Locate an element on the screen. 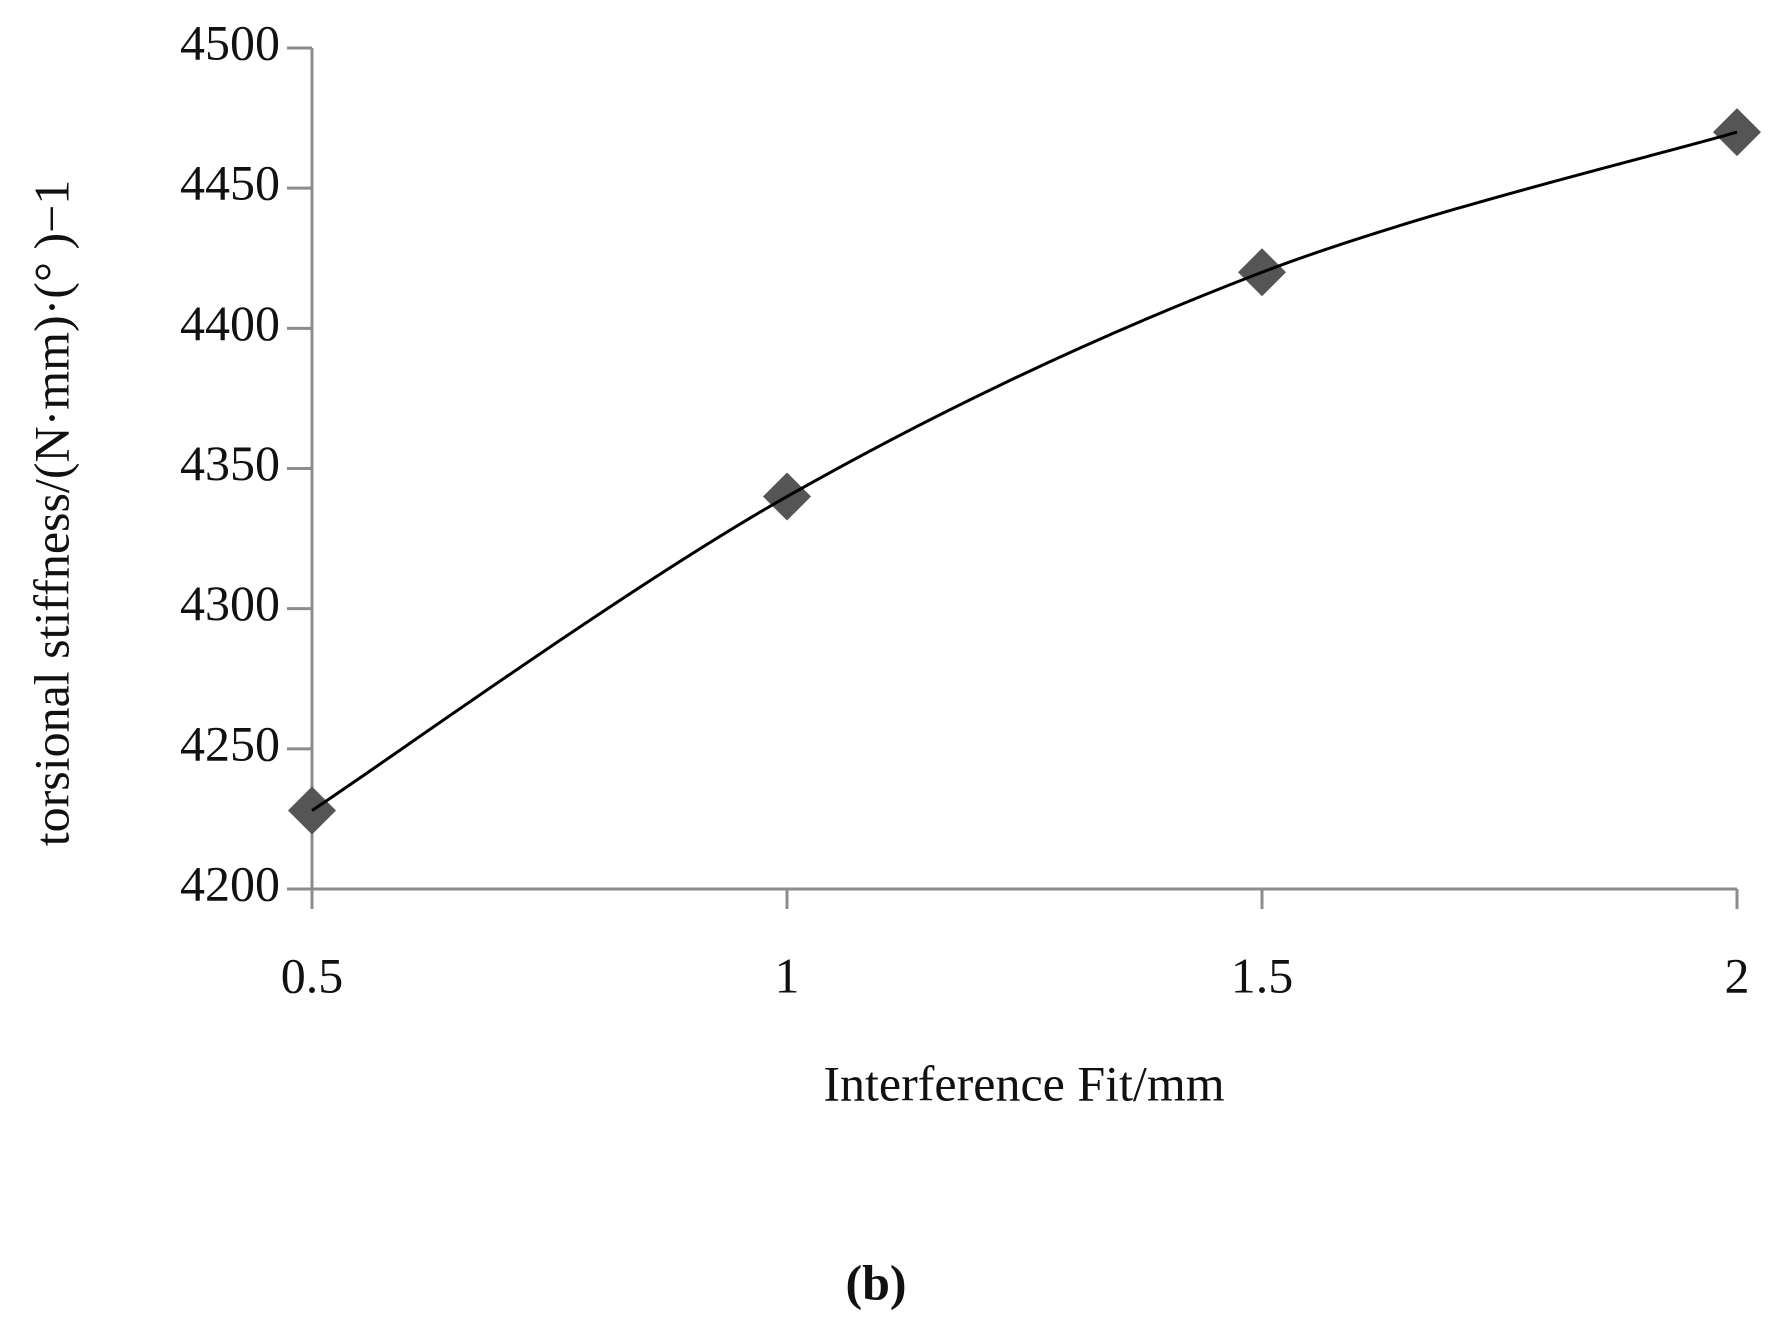  marker is located at coordinates (1737, 132).